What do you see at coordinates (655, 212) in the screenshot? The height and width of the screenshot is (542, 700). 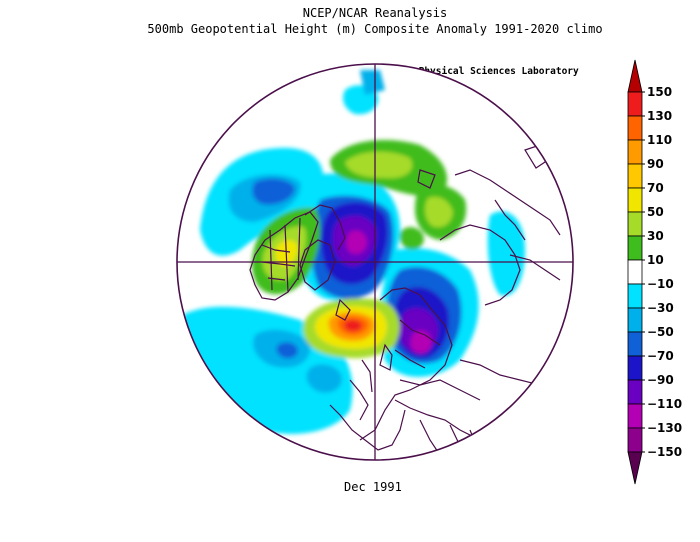 I see `colorbar-label: 50` at bounding box center [655, 212].